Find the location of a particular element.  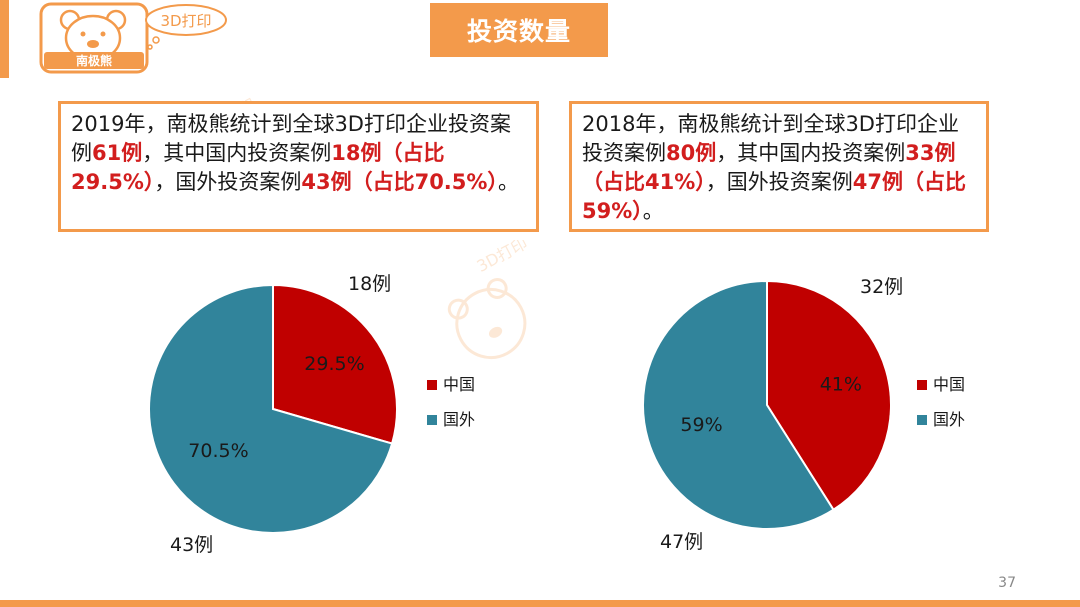

pie-percent-label: 70.5% is located at coordinates (218, 451).